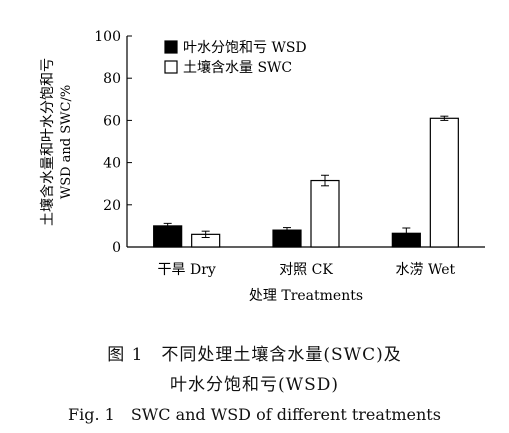  Describe the element at coordinates (245, 48) in the screenshot. I see `legend-label-0: 叶水分饱和亏 WSD` at that location.